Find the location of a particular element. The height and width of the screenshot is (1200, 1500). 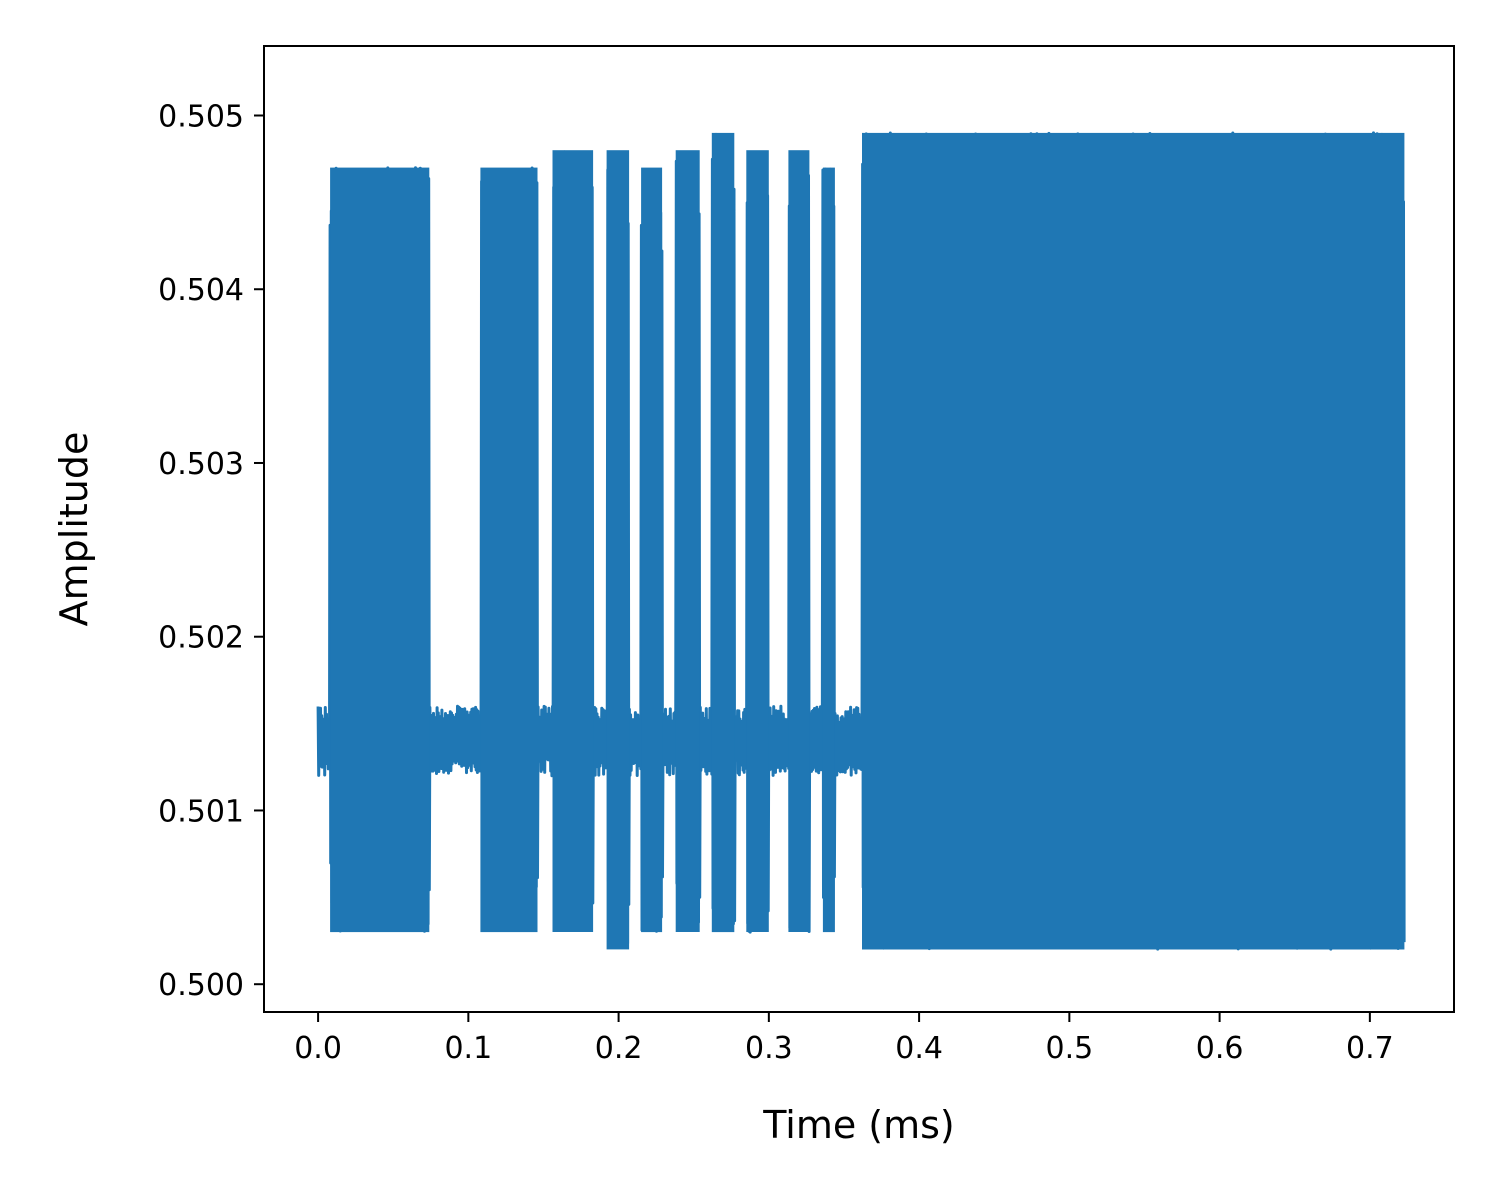

y-axis: 0.500 0.501 0.502 0.503 0.504 0.505 is located at coordinates (211, 551).